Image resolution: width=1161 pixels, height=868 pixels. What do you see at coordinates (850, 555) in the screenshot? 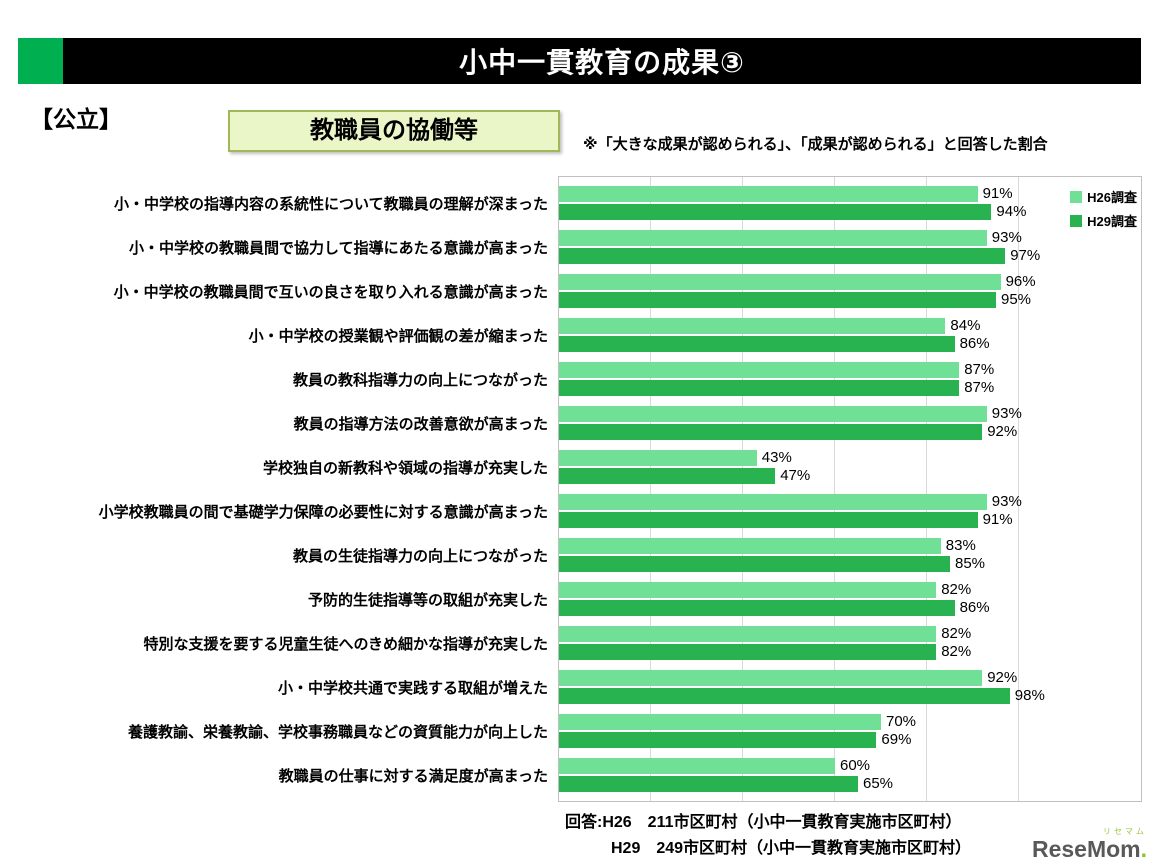
I see `bar-group: 83% 85%` at bounding box center [850, 555].